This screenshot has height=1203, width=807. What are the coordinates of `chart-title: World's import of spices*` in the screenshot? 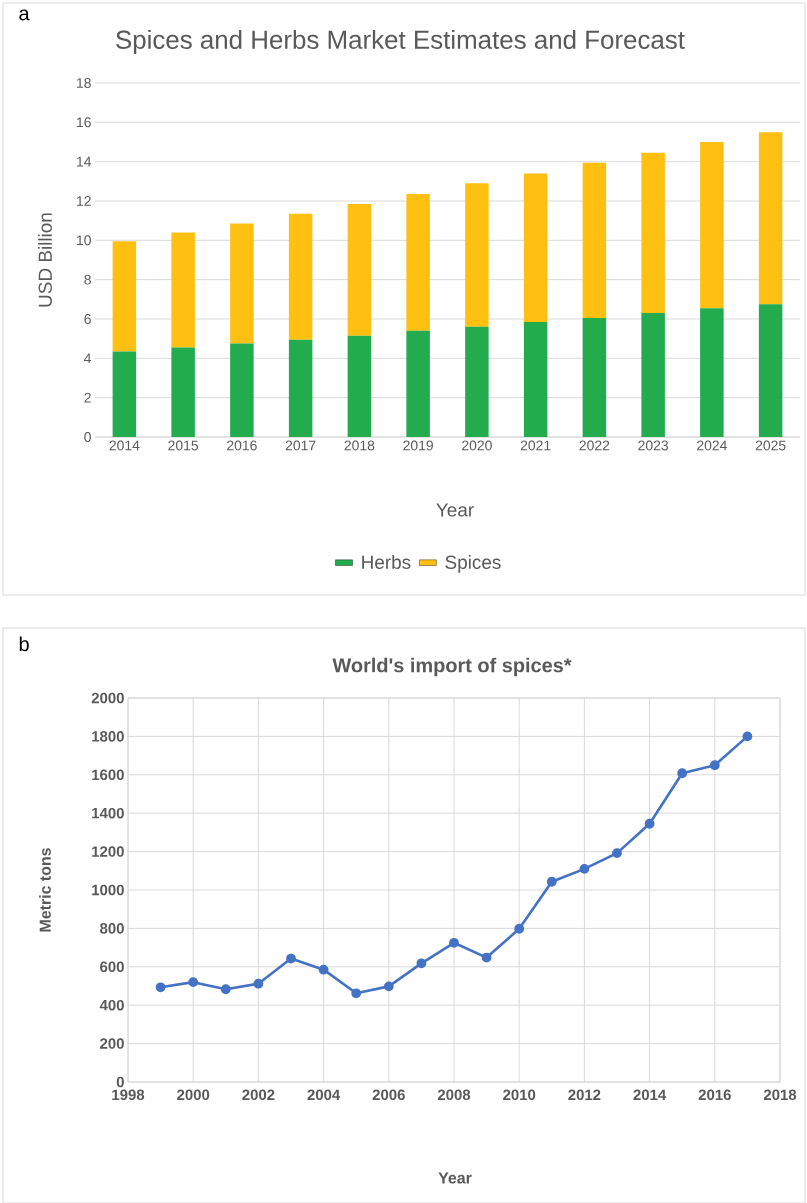 It's located at (452, 667).